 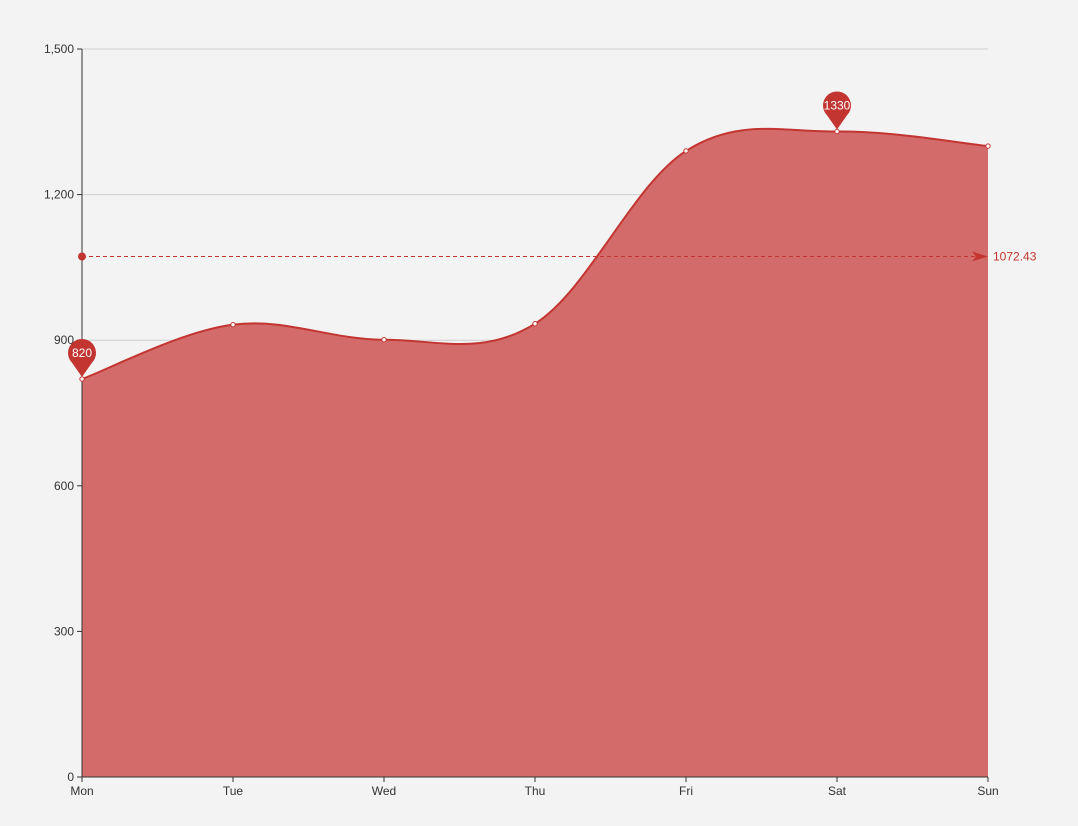 What do you see at coordinates (557, 257) in the screenshot?
I see `average-mark-line: 1072.43` at bounding box center [557, 257].